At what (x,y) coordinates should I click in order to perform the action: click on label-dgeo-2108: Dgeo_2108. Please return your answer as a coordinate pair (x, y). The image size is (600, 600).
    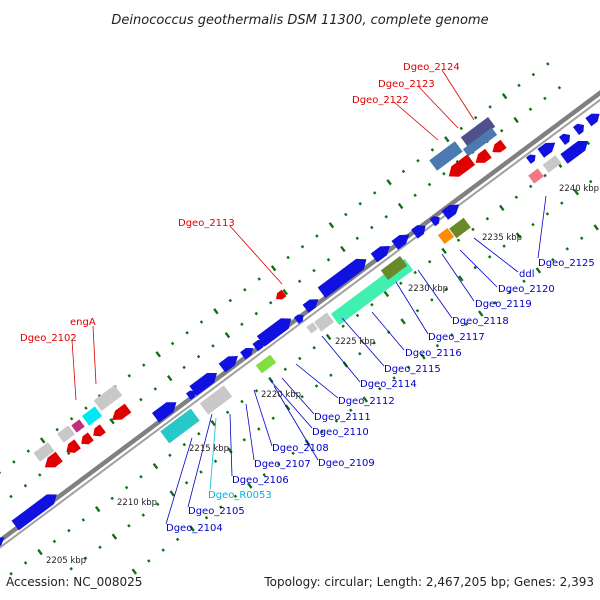
    Looking at the image, I should click on (300, 448).